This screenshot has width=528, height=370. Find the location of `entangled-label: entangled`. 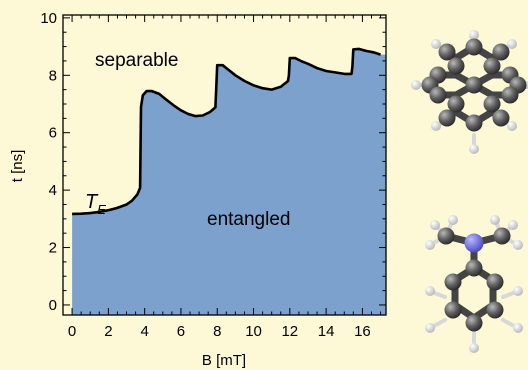

entangled-label: entangled is located at coordinates (248, 219).